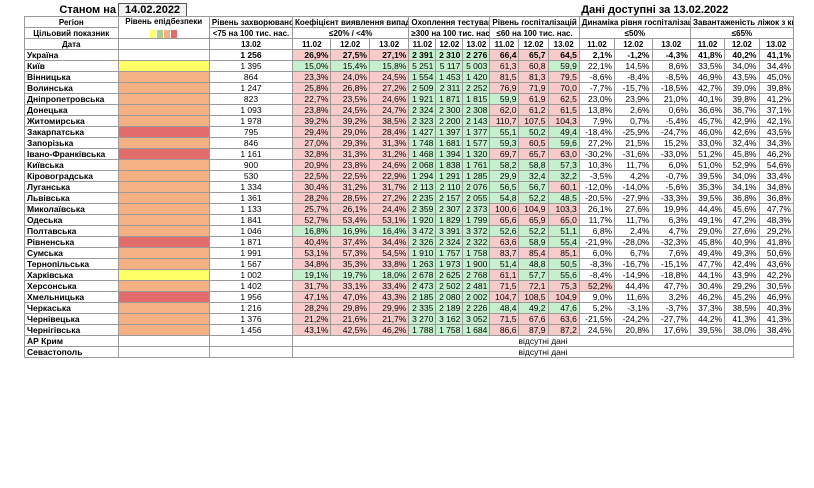  I want to click on testing-value: 1 684, so click(476, 330).